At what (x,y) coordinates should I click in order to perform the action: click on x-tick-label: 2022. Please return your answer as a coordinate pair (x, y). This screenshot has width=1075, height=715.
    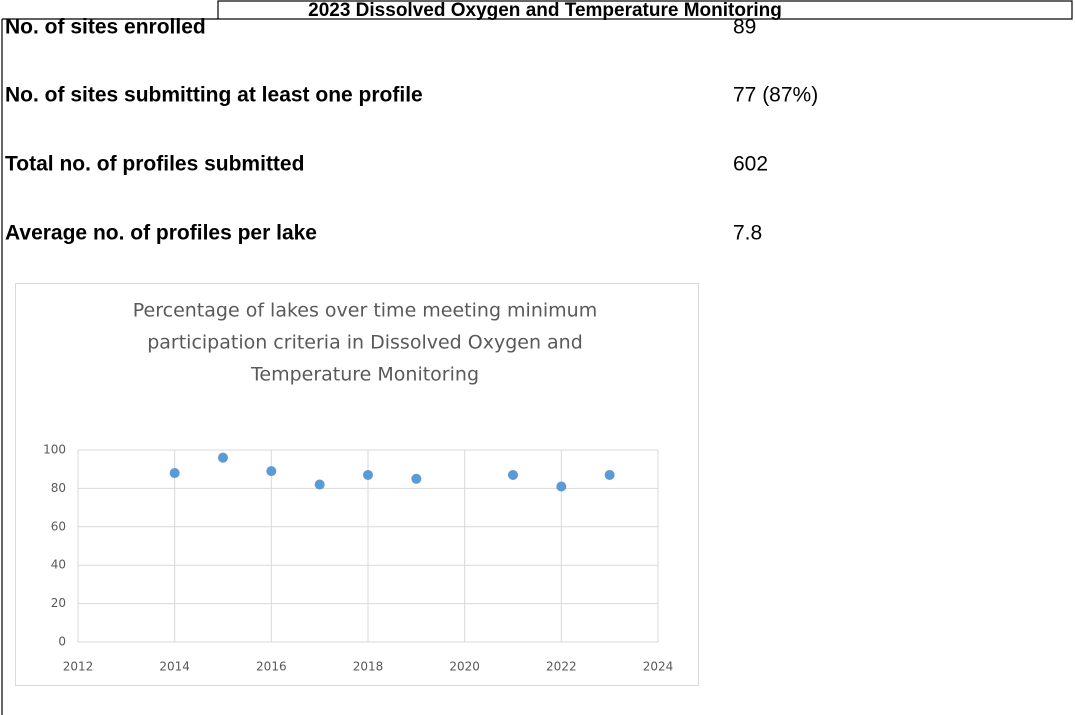
    Looking at the image, I should click on (561, 667).